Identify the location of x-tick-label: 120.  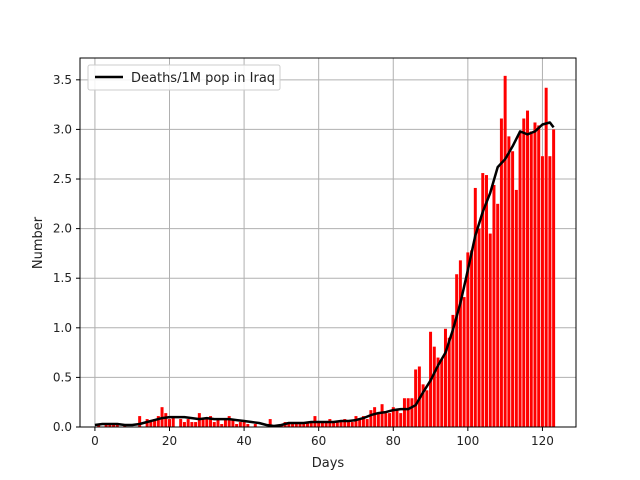
(542, 441).